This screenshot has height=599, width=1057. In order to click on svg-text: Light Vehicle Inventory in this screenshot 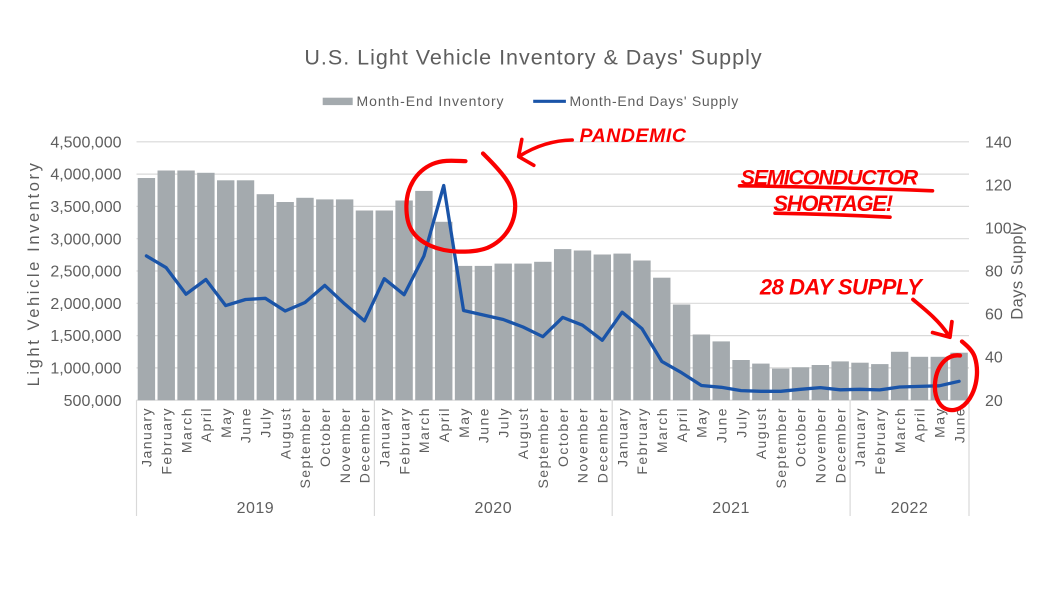, I will do `click(34, 274)`.